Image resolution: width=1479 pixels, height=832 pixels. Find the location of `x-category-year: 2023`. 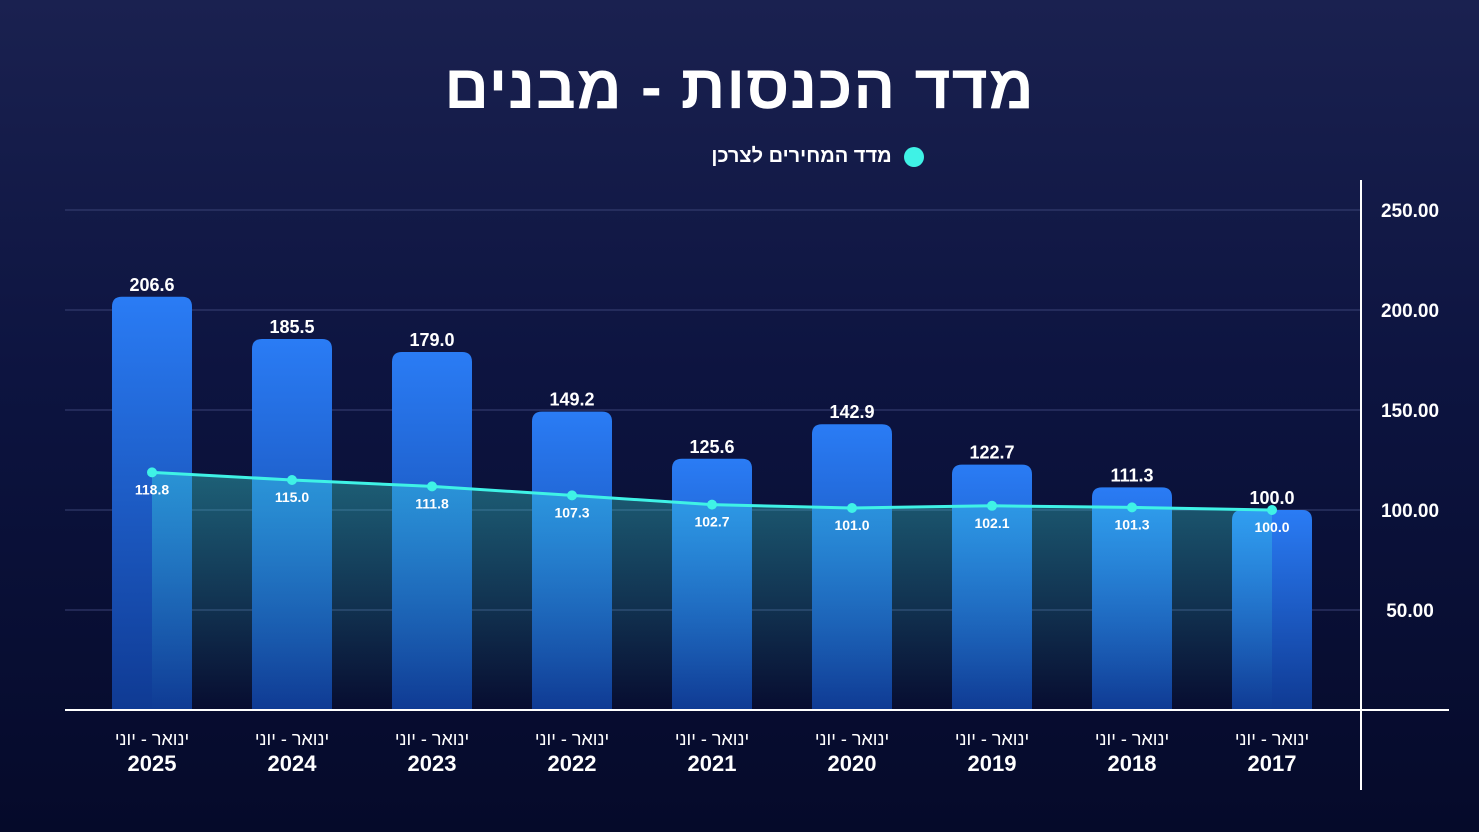

x-category-year: 2023 is located at coordinates (432, 763).